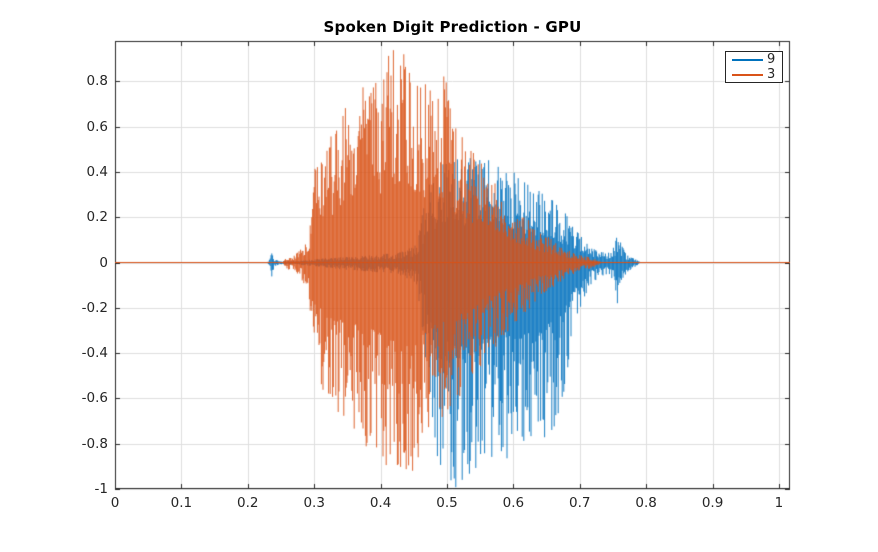  I want to click on legend-item: 9, so click(754, 59).